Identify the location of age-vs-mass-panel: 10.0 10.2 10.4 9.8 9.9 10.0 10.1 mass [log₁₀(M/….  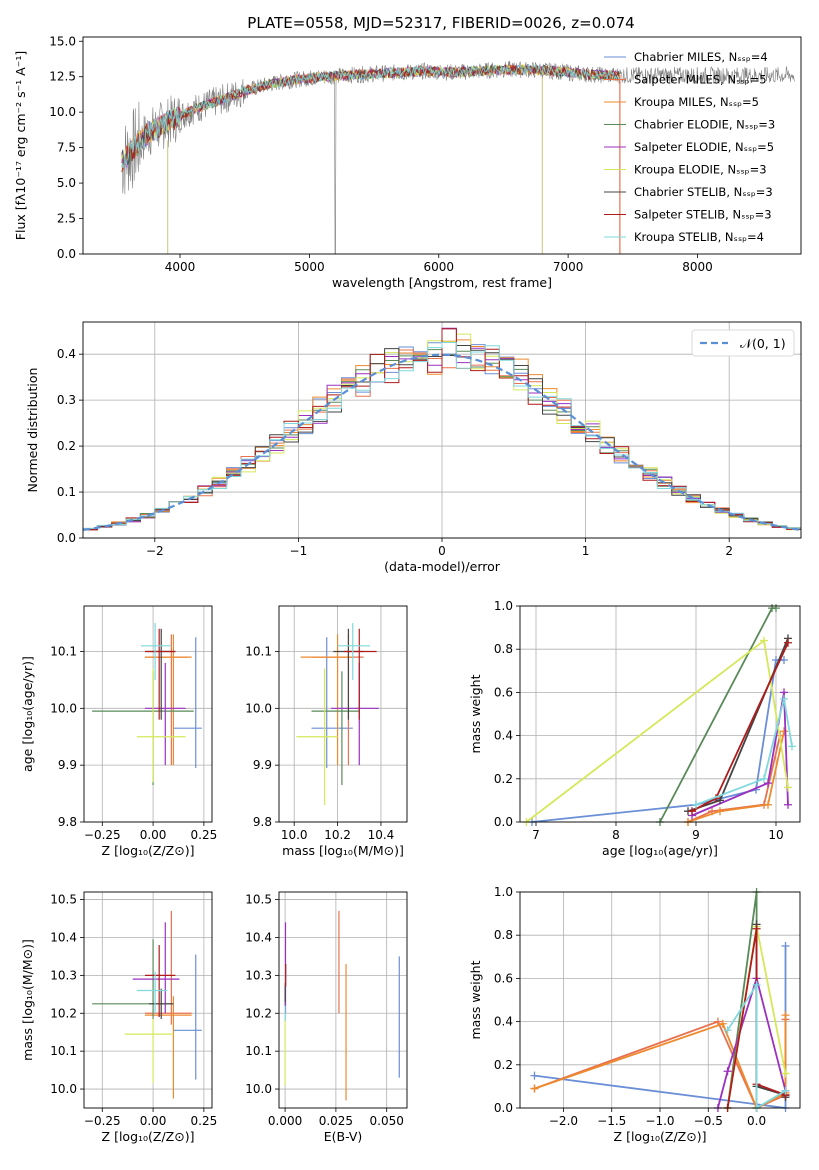
(326, 731).